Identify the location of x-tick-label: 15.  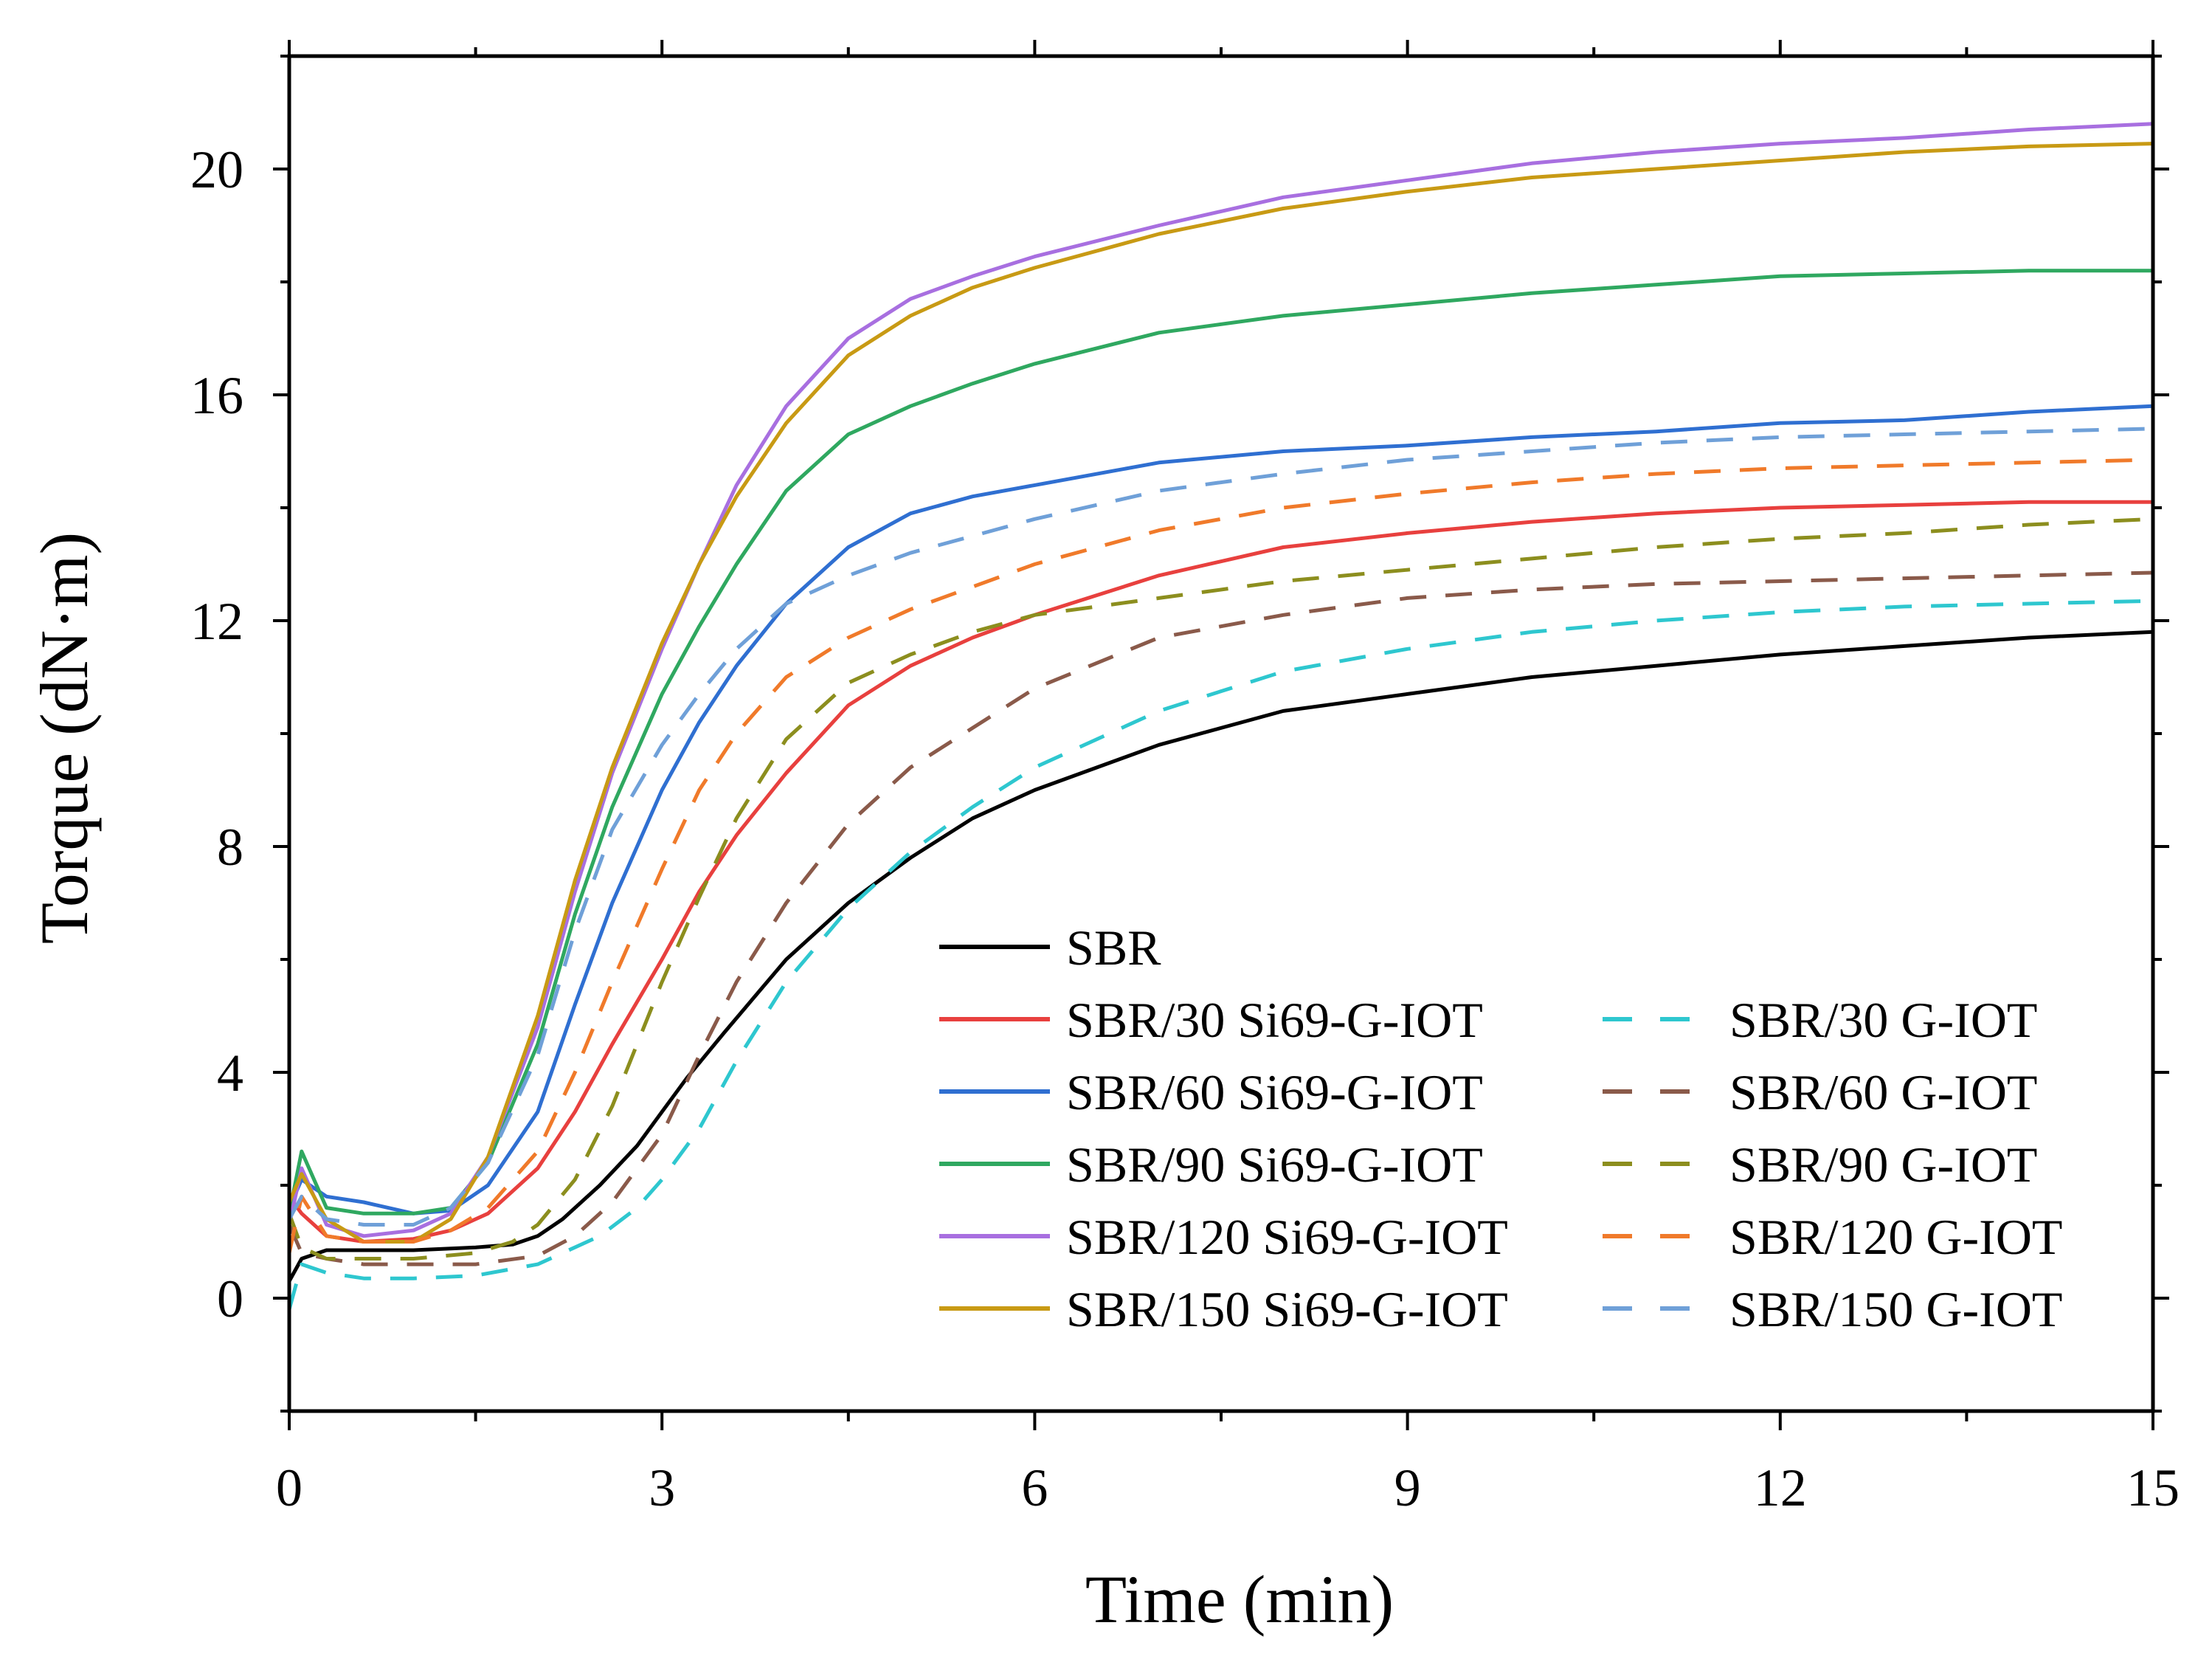
(2153, 1487).